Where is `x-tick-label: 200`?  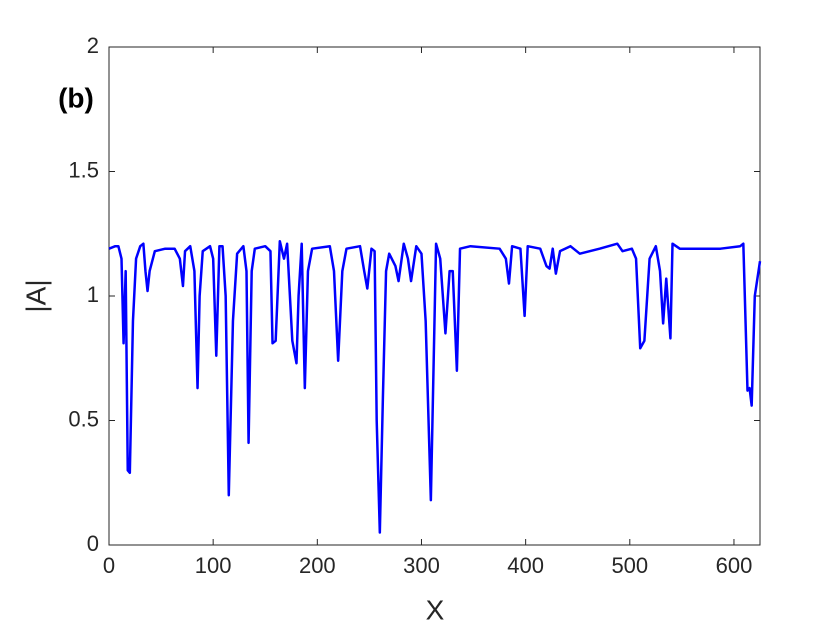 x-tick-label: 200 is located at coordinates (317, 565).